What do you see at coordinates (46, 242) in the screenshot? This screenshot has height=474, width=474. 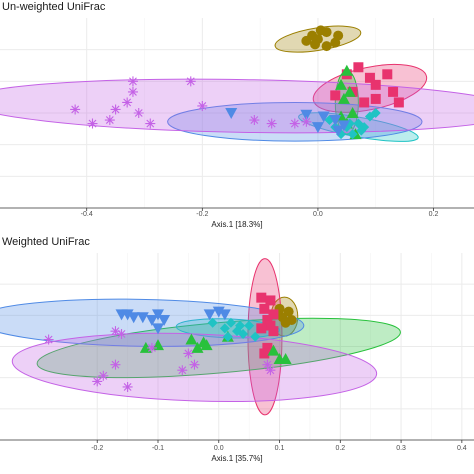 I see `panel-title-bottom: Weighted UniFrac` at bounding box center [46, 242].